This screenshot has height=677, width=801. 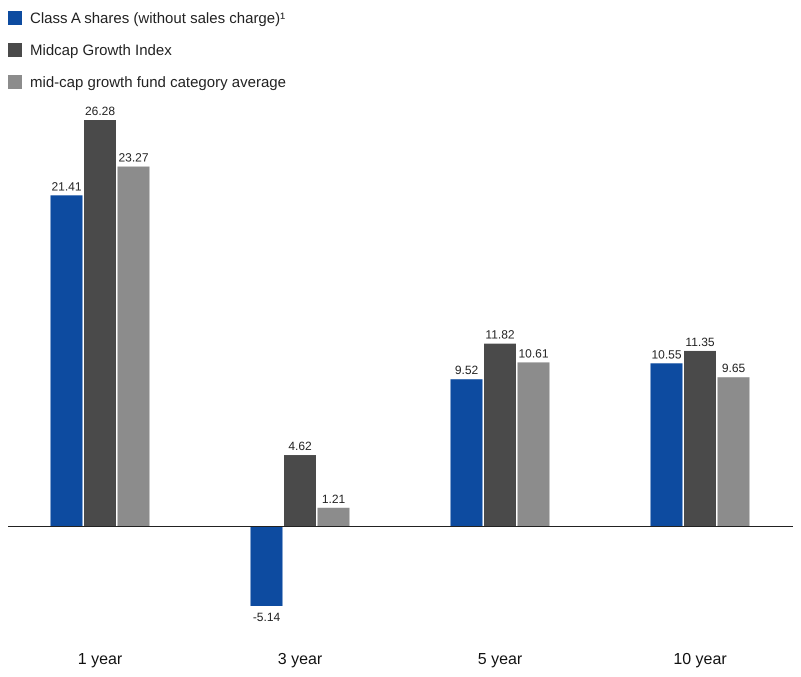 What do you see at coordinates (734, 368) in the screenshot?
I see `data-label: 9.65` at bounding box center [734, 368].